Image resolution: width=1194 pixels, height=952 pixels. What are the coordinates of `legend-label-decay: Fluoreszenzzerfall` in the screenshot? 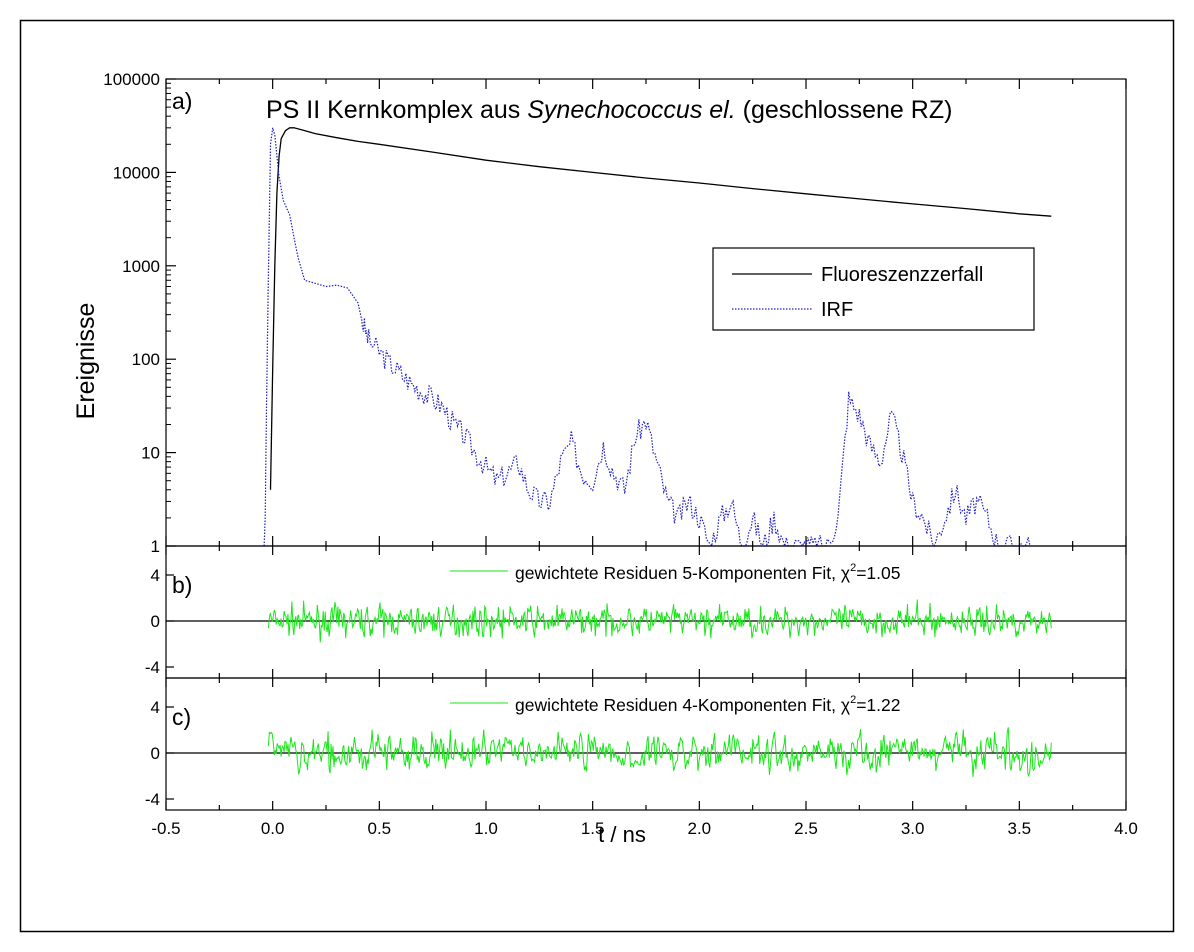 It's located at (902, 275).